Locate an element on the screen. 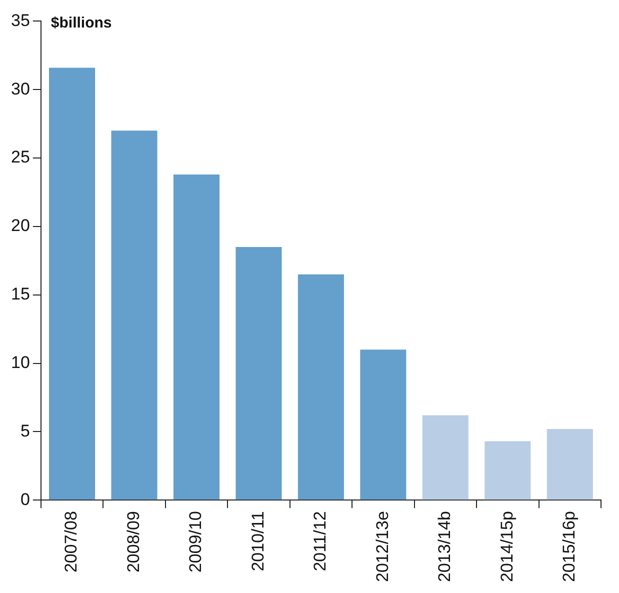 The width and height of the screenshot is (619, 593). x-tick-label: 2010/11 is located at coordinates (258, 541).